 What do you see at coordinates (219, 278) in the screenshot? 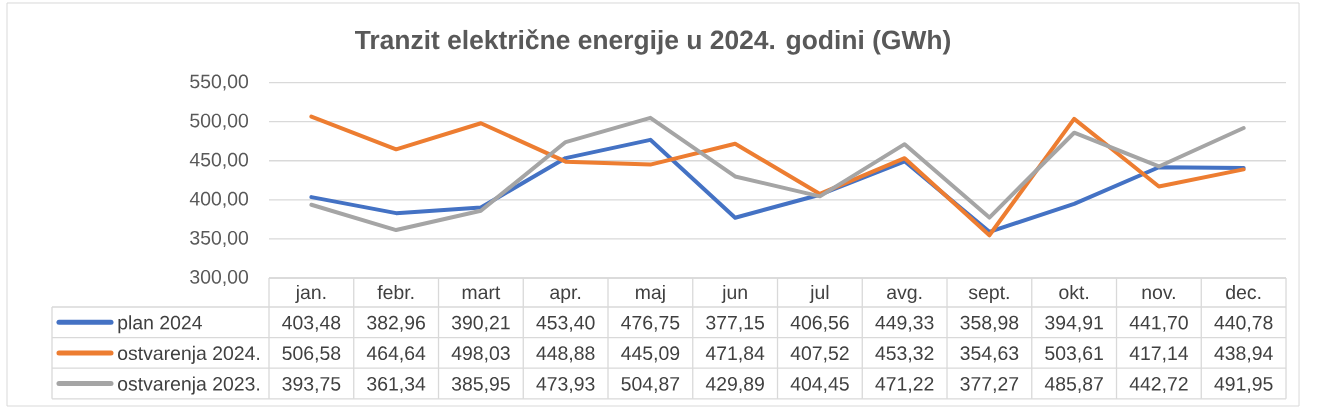
I see `y-tick-label: 300,00` at bounding box center [219, 278].